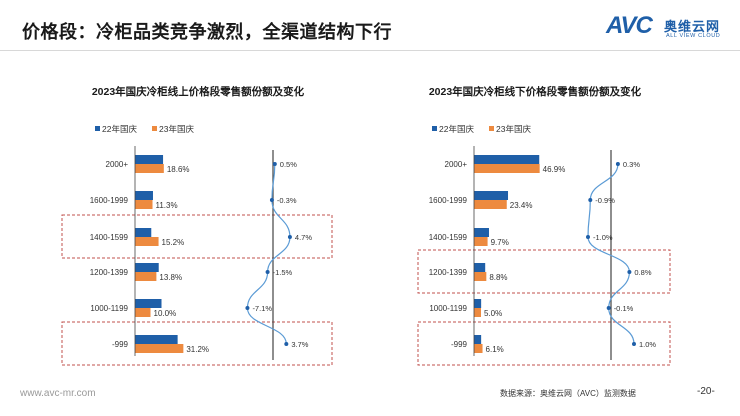  Describe the element at coordinates (692, 26) in the screenshot. I see `logo-name: 奥维云网` at that location.